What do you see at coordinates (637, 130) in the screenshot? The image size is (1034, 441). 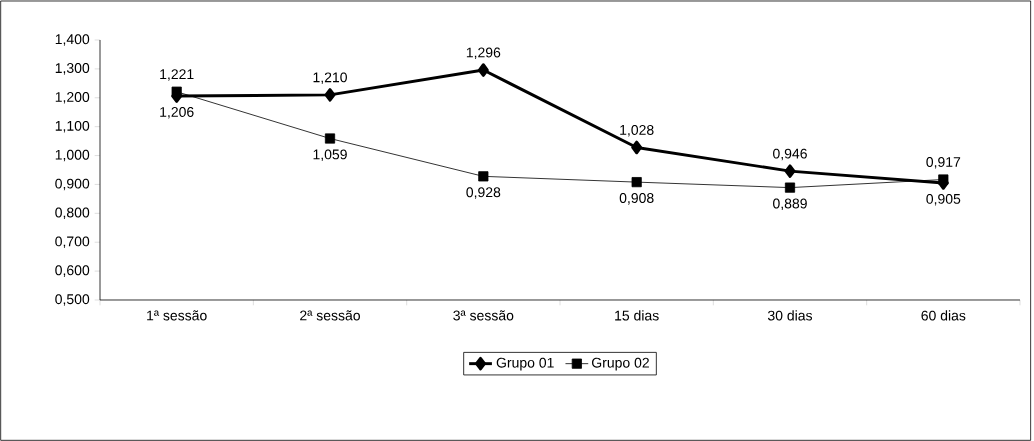 I see `data-label: 1,028` at bounding box center [637, 130].